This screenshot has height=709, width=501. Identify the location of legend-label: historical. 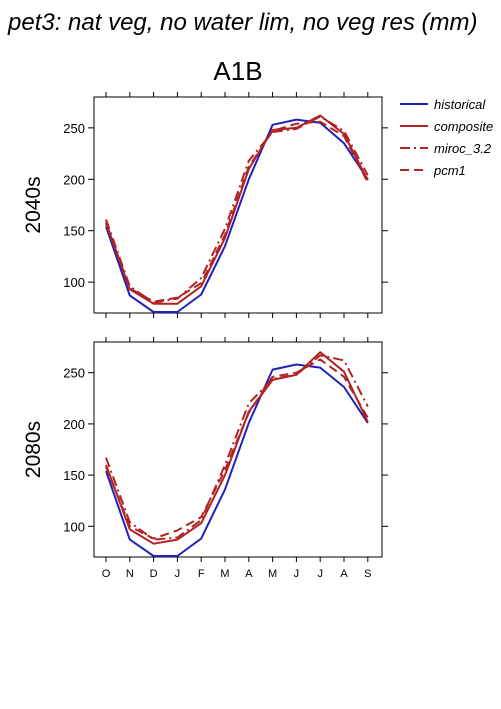
(460, 104).